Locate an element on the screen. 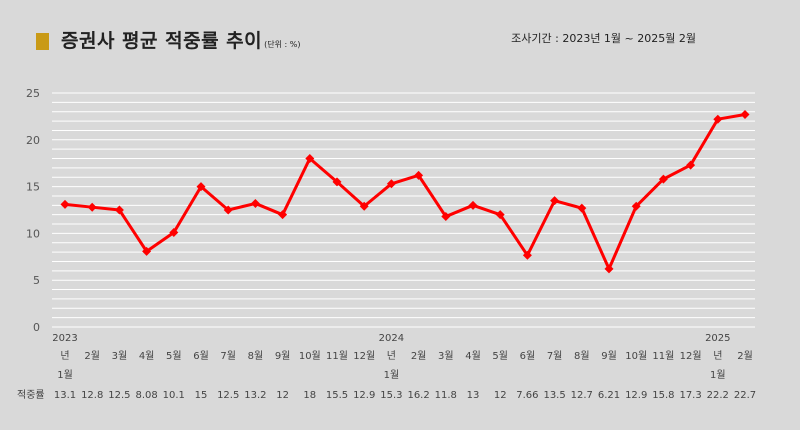 The width and height of the screenshot is (800, 430). data-value-label: 16.2 is located at coordinates (418, 395).